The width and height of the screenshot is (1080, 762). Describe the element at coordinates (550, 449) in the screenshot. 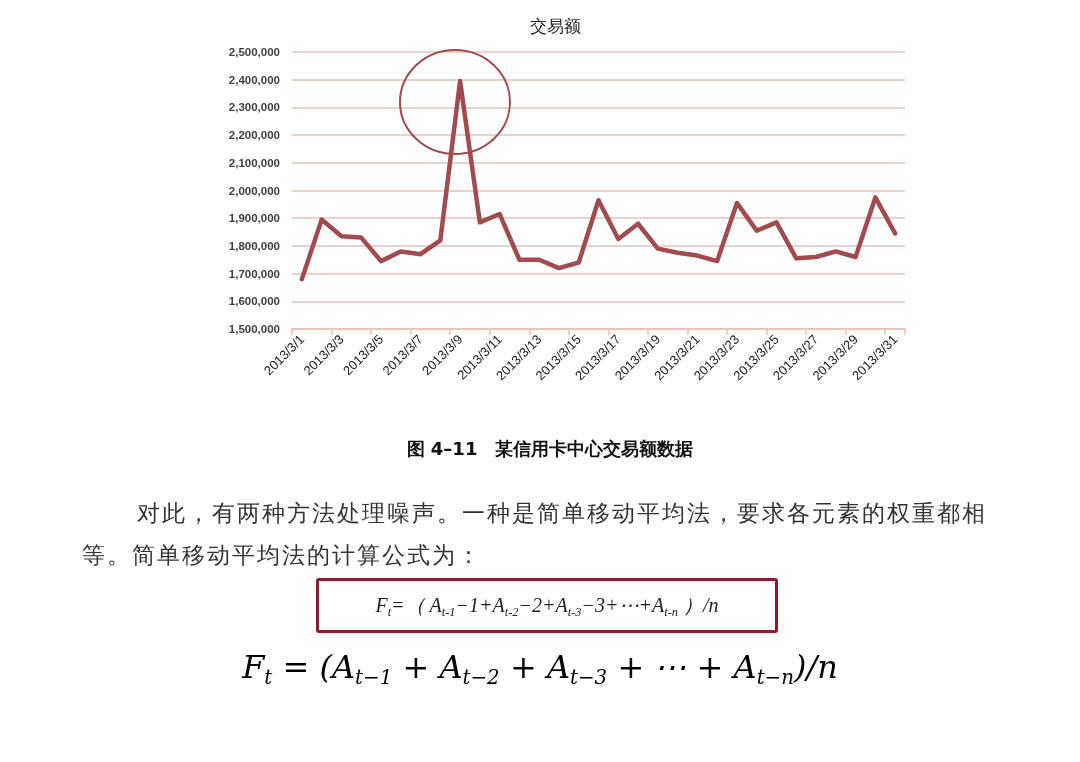

I see `caption: 图 4–11 某信用卡中心交易额数据` at that location.